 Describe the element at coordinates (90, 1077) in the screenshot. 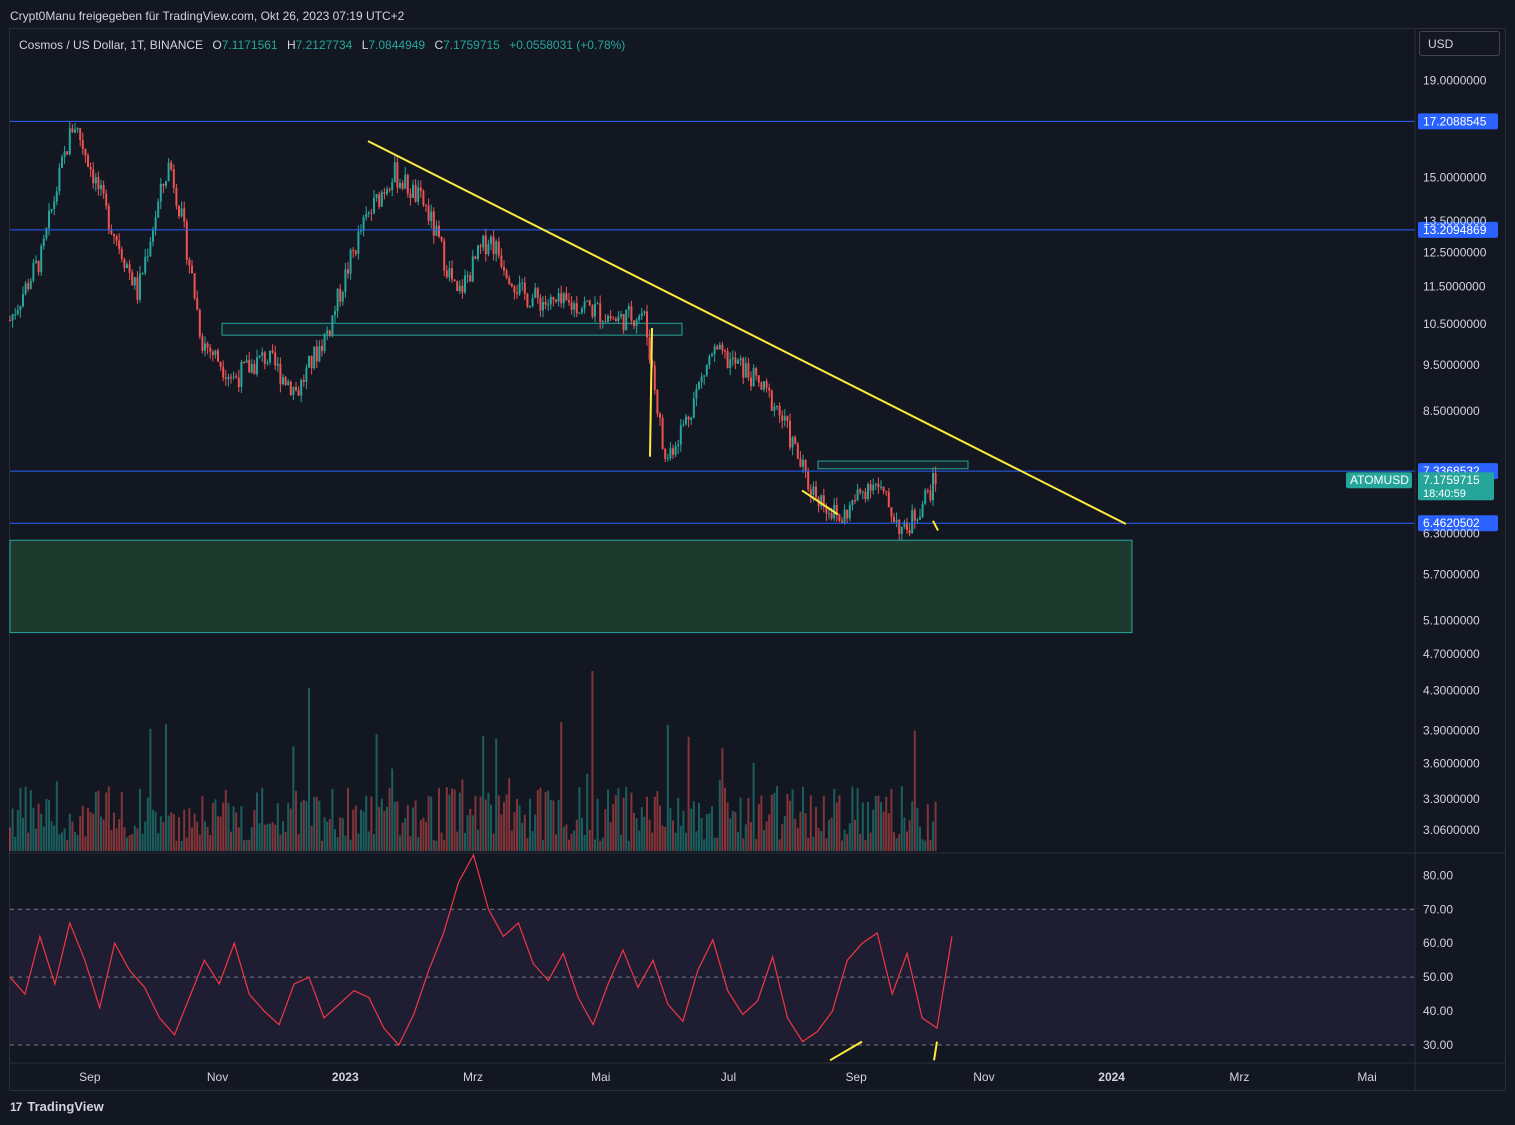

I see `time-axis-tick-label: Sep` at that location.